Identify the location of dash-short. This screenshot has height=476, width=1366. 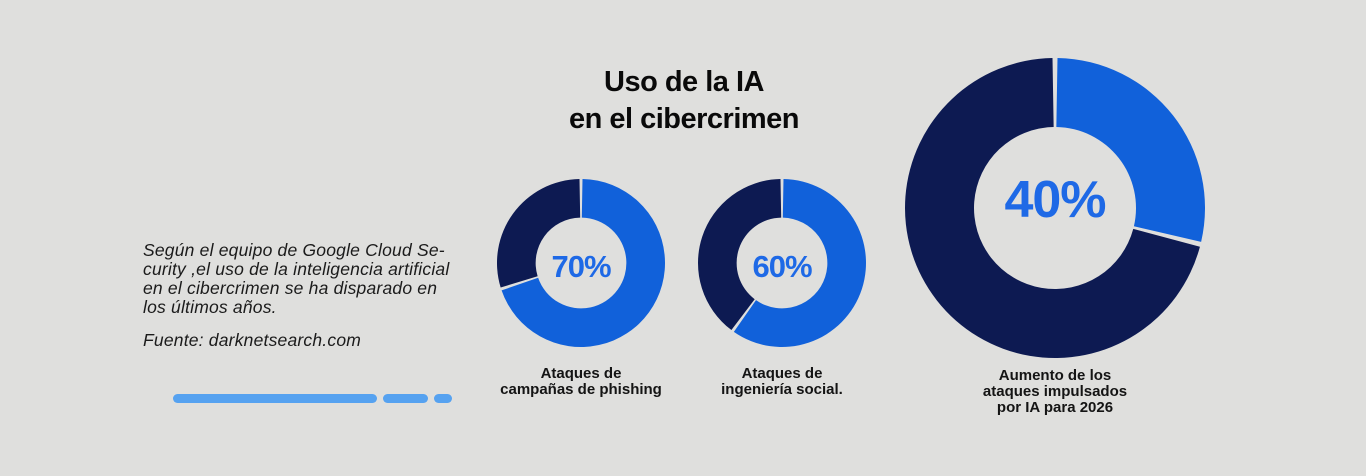
(443, 398).